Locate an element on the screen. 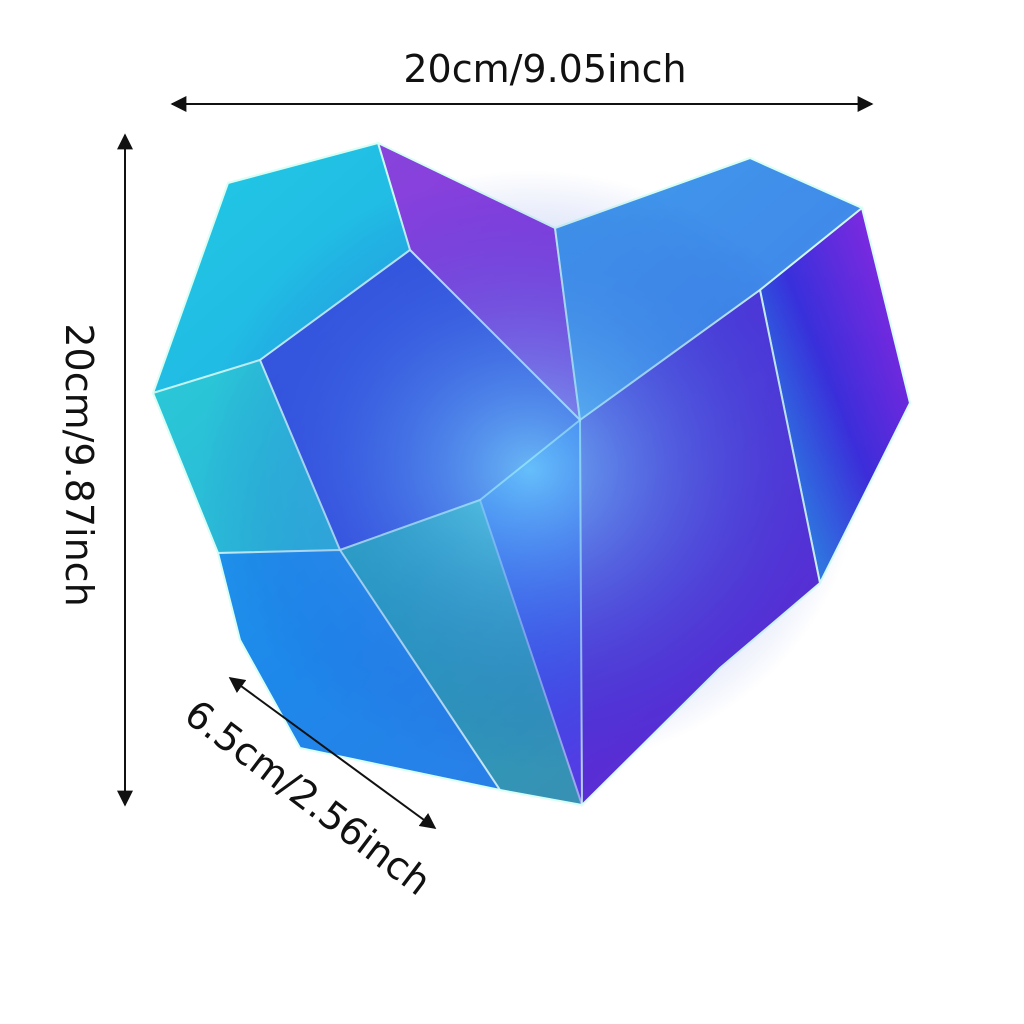 Image resolution: width=1024 pixels, height=1024 pixels. width-label: 20cm/9.05inch is located at coordinates (544, 69).